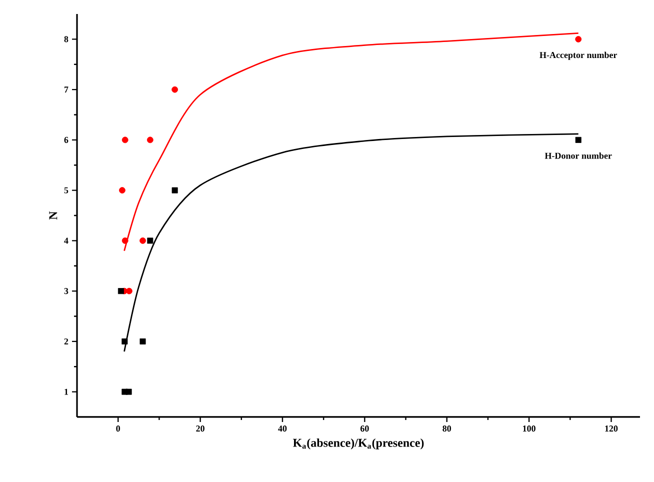 The height and width of the screenshot is (482, 654). What do you see at coordinates (66, 391) in the screenshot?
I see `y-tick-label: 1` at bounding box center [66, 391].